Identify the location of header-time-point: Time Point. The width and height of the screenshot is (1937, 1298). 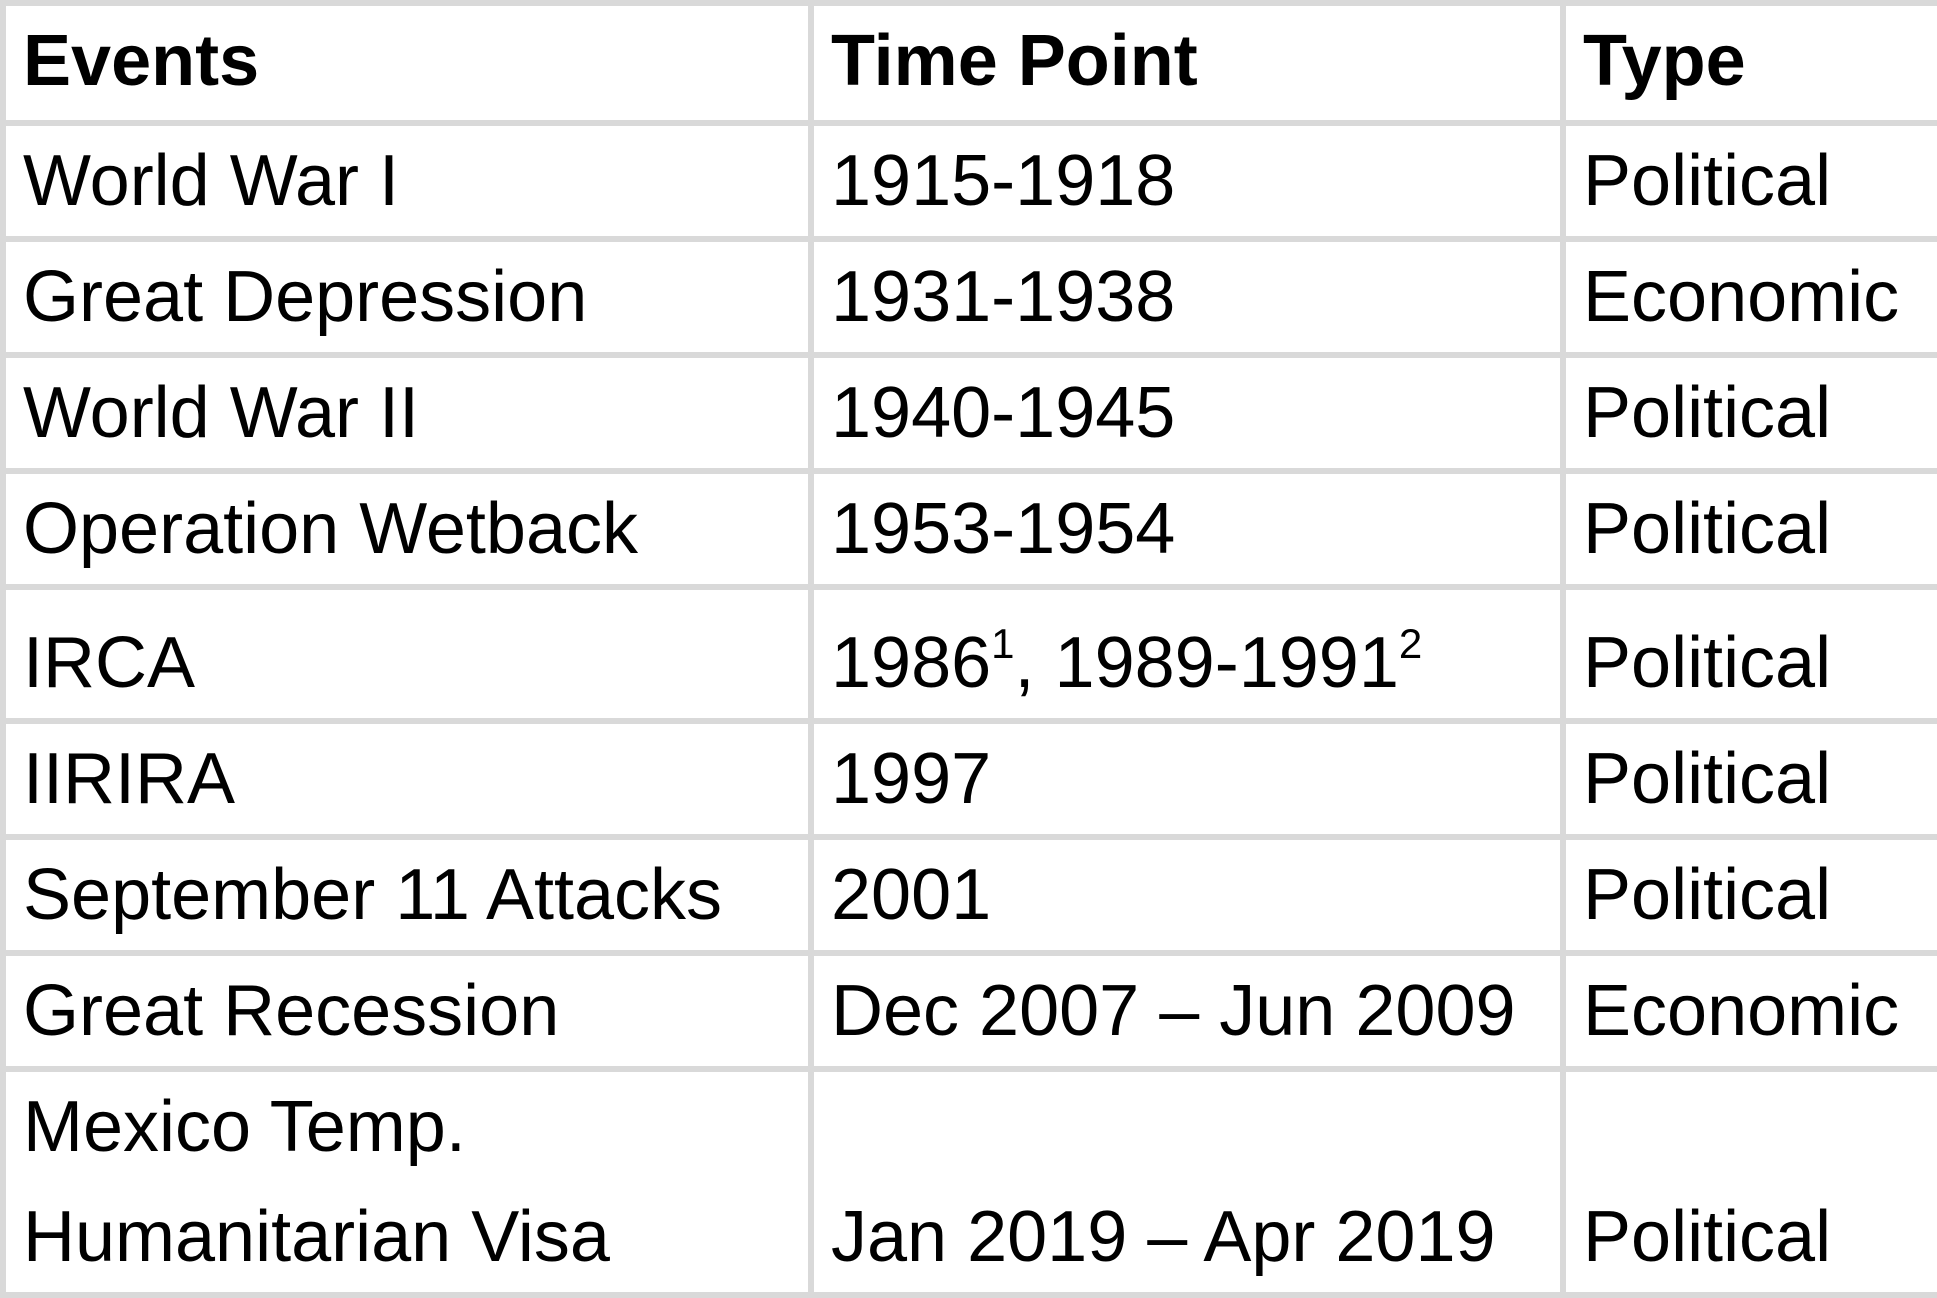
(1187, 63).